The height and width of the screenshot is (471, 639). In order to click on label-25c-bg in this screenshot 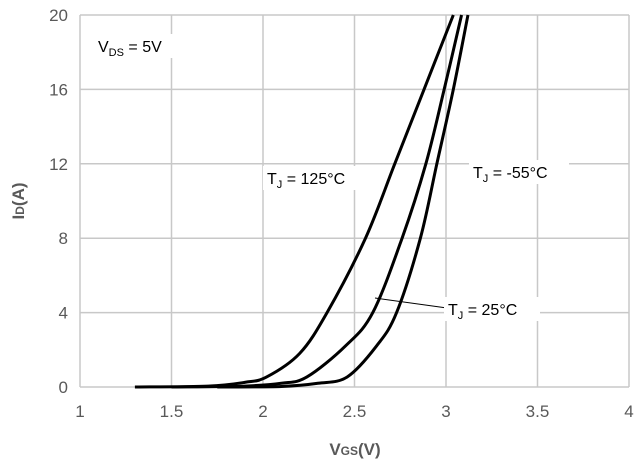, I will do `click(492, 309)`.